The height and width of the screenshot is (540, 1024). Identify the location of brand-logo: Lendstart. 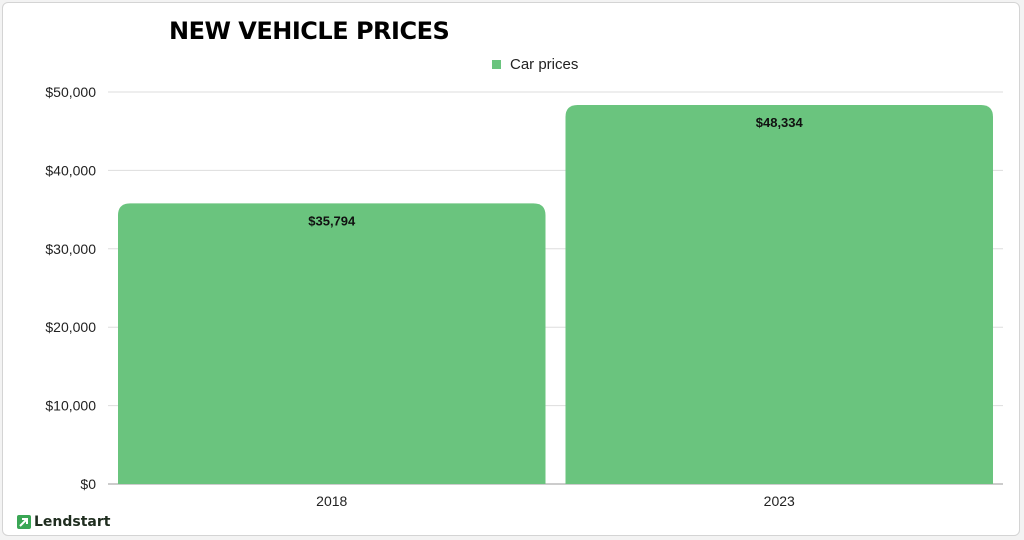
(63, 522).